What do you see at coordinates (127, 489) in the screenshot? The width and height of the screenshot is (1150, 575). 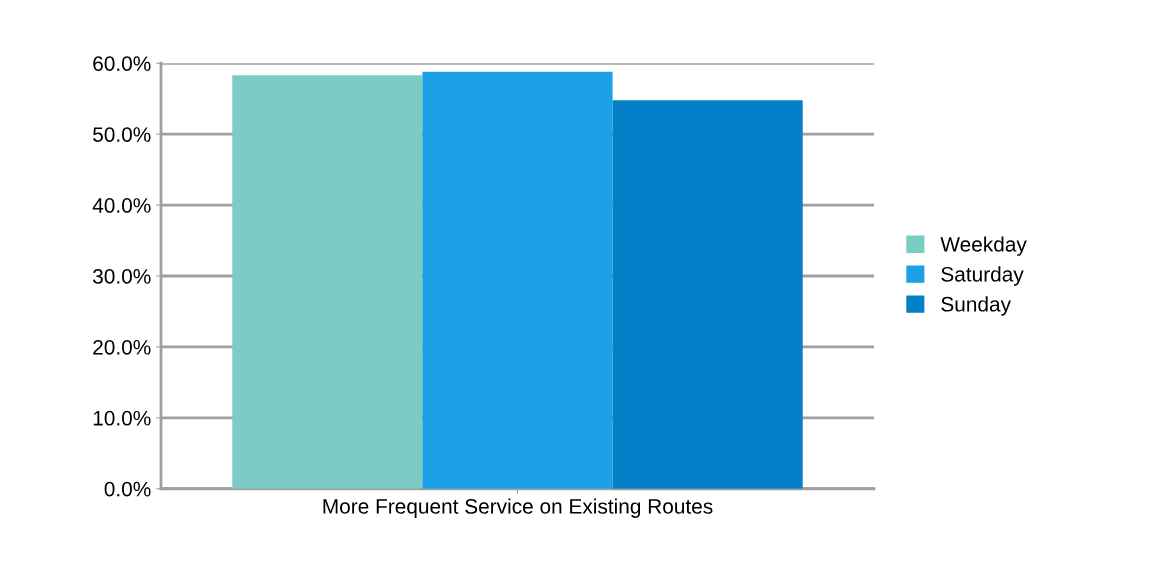 I see `y-tick-label: 0.0%` at bounding box center [127, 489].